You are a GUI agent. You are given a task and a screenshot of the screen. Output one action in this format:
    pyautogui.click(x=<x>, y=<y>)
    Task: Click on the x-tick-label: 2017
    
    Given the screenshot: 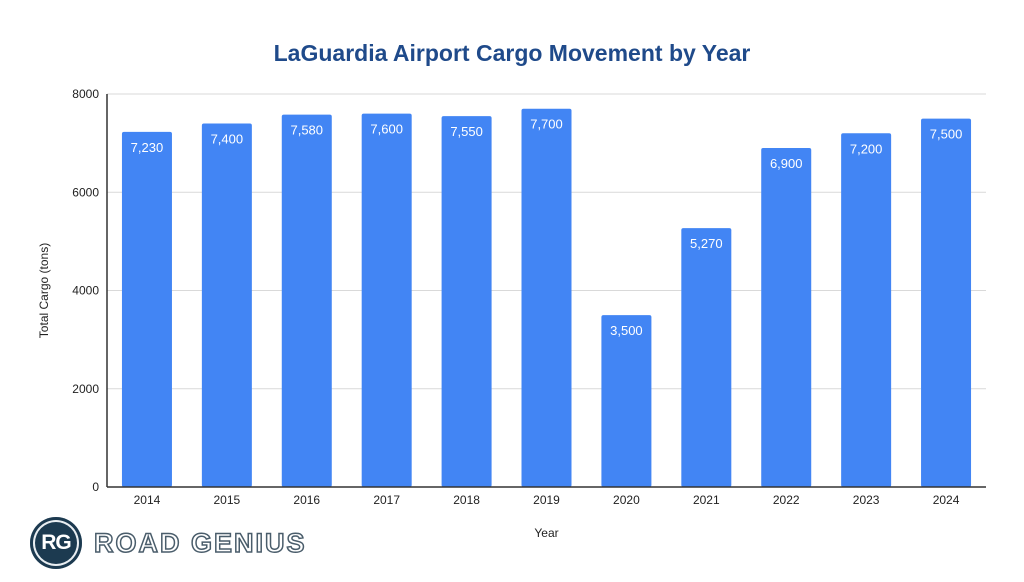 What is the action you would take?
    pyautogui.click(x=386, y=500)
    